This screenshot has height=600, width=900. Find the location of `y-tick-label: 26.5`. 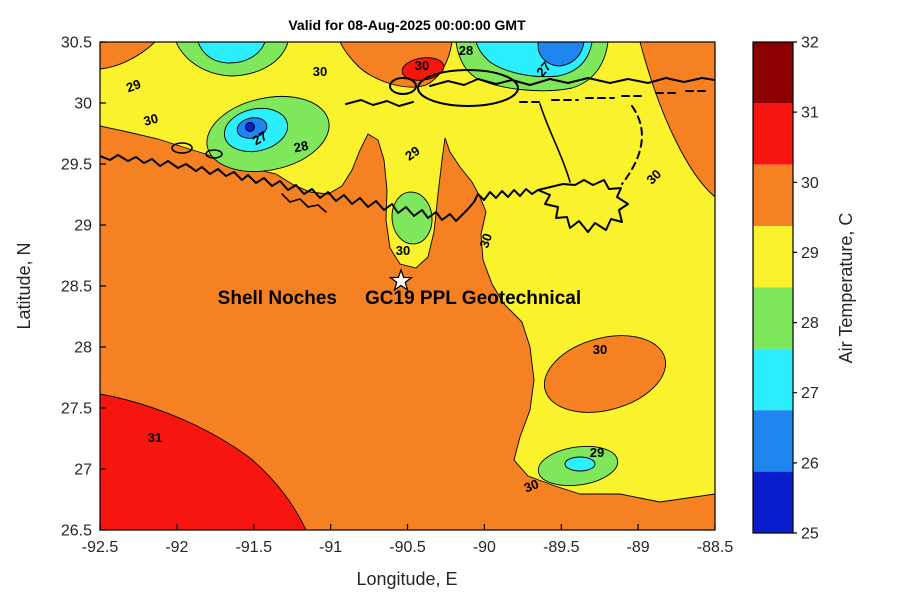

y-tick-label: 26.5 is located at coordinates (76, 531).